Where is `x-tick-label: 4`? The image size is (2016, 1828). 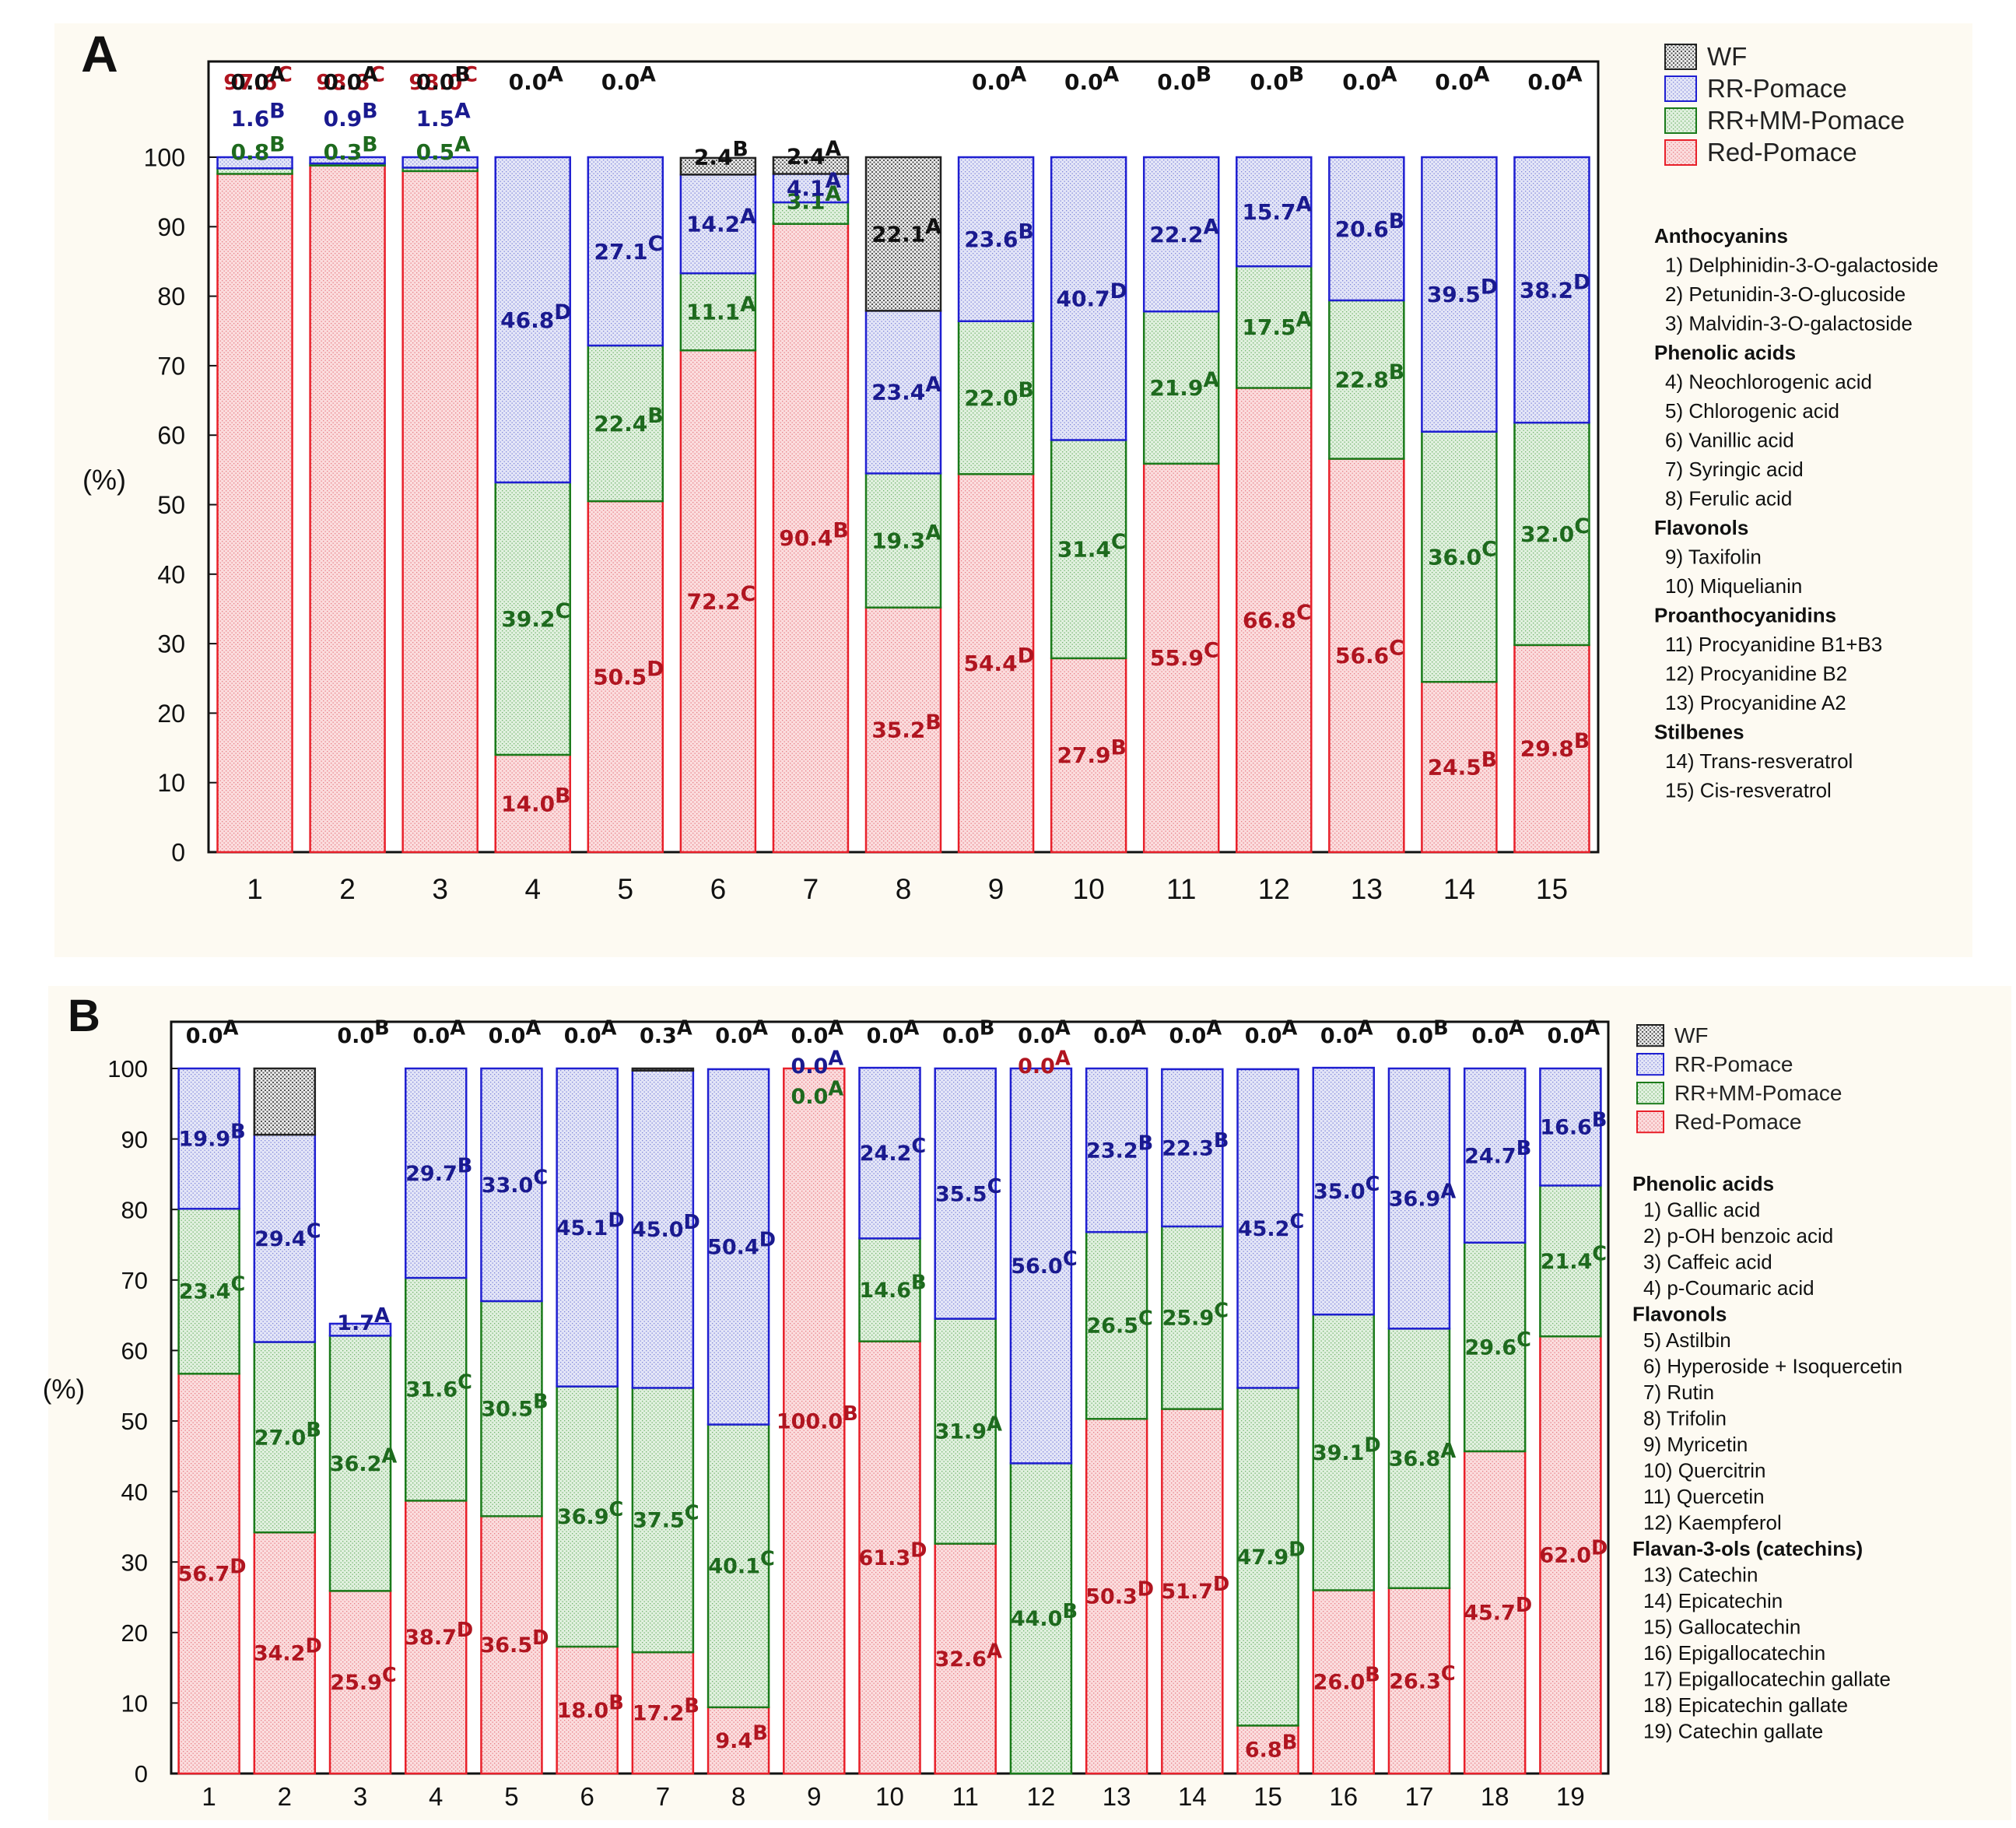 x-tick-label: 4 is located at coordinates (532, 889).